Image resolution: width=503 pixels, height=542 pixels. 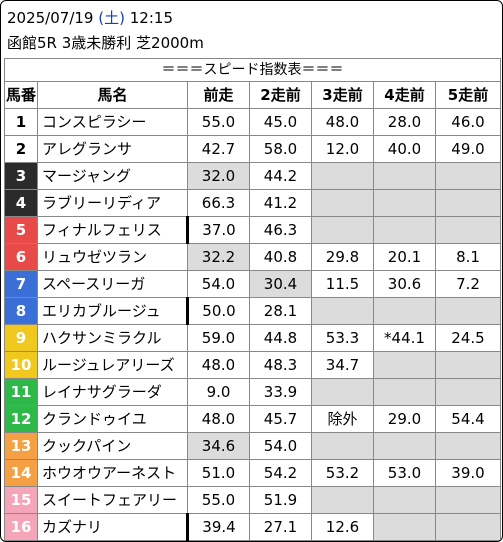 I want to click on horse-number-cell: 2, so click(x=21, y=149).